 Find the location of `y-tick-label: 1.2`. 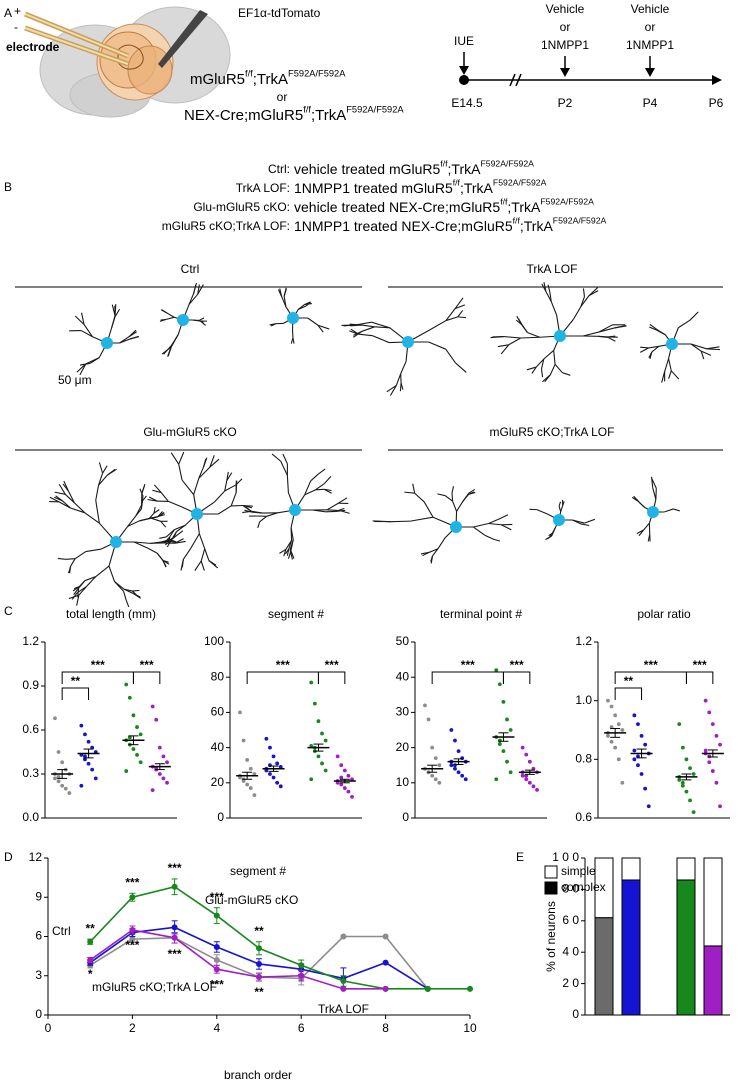

y-tick-label: 1.2 is located at coordinates (30, 641).